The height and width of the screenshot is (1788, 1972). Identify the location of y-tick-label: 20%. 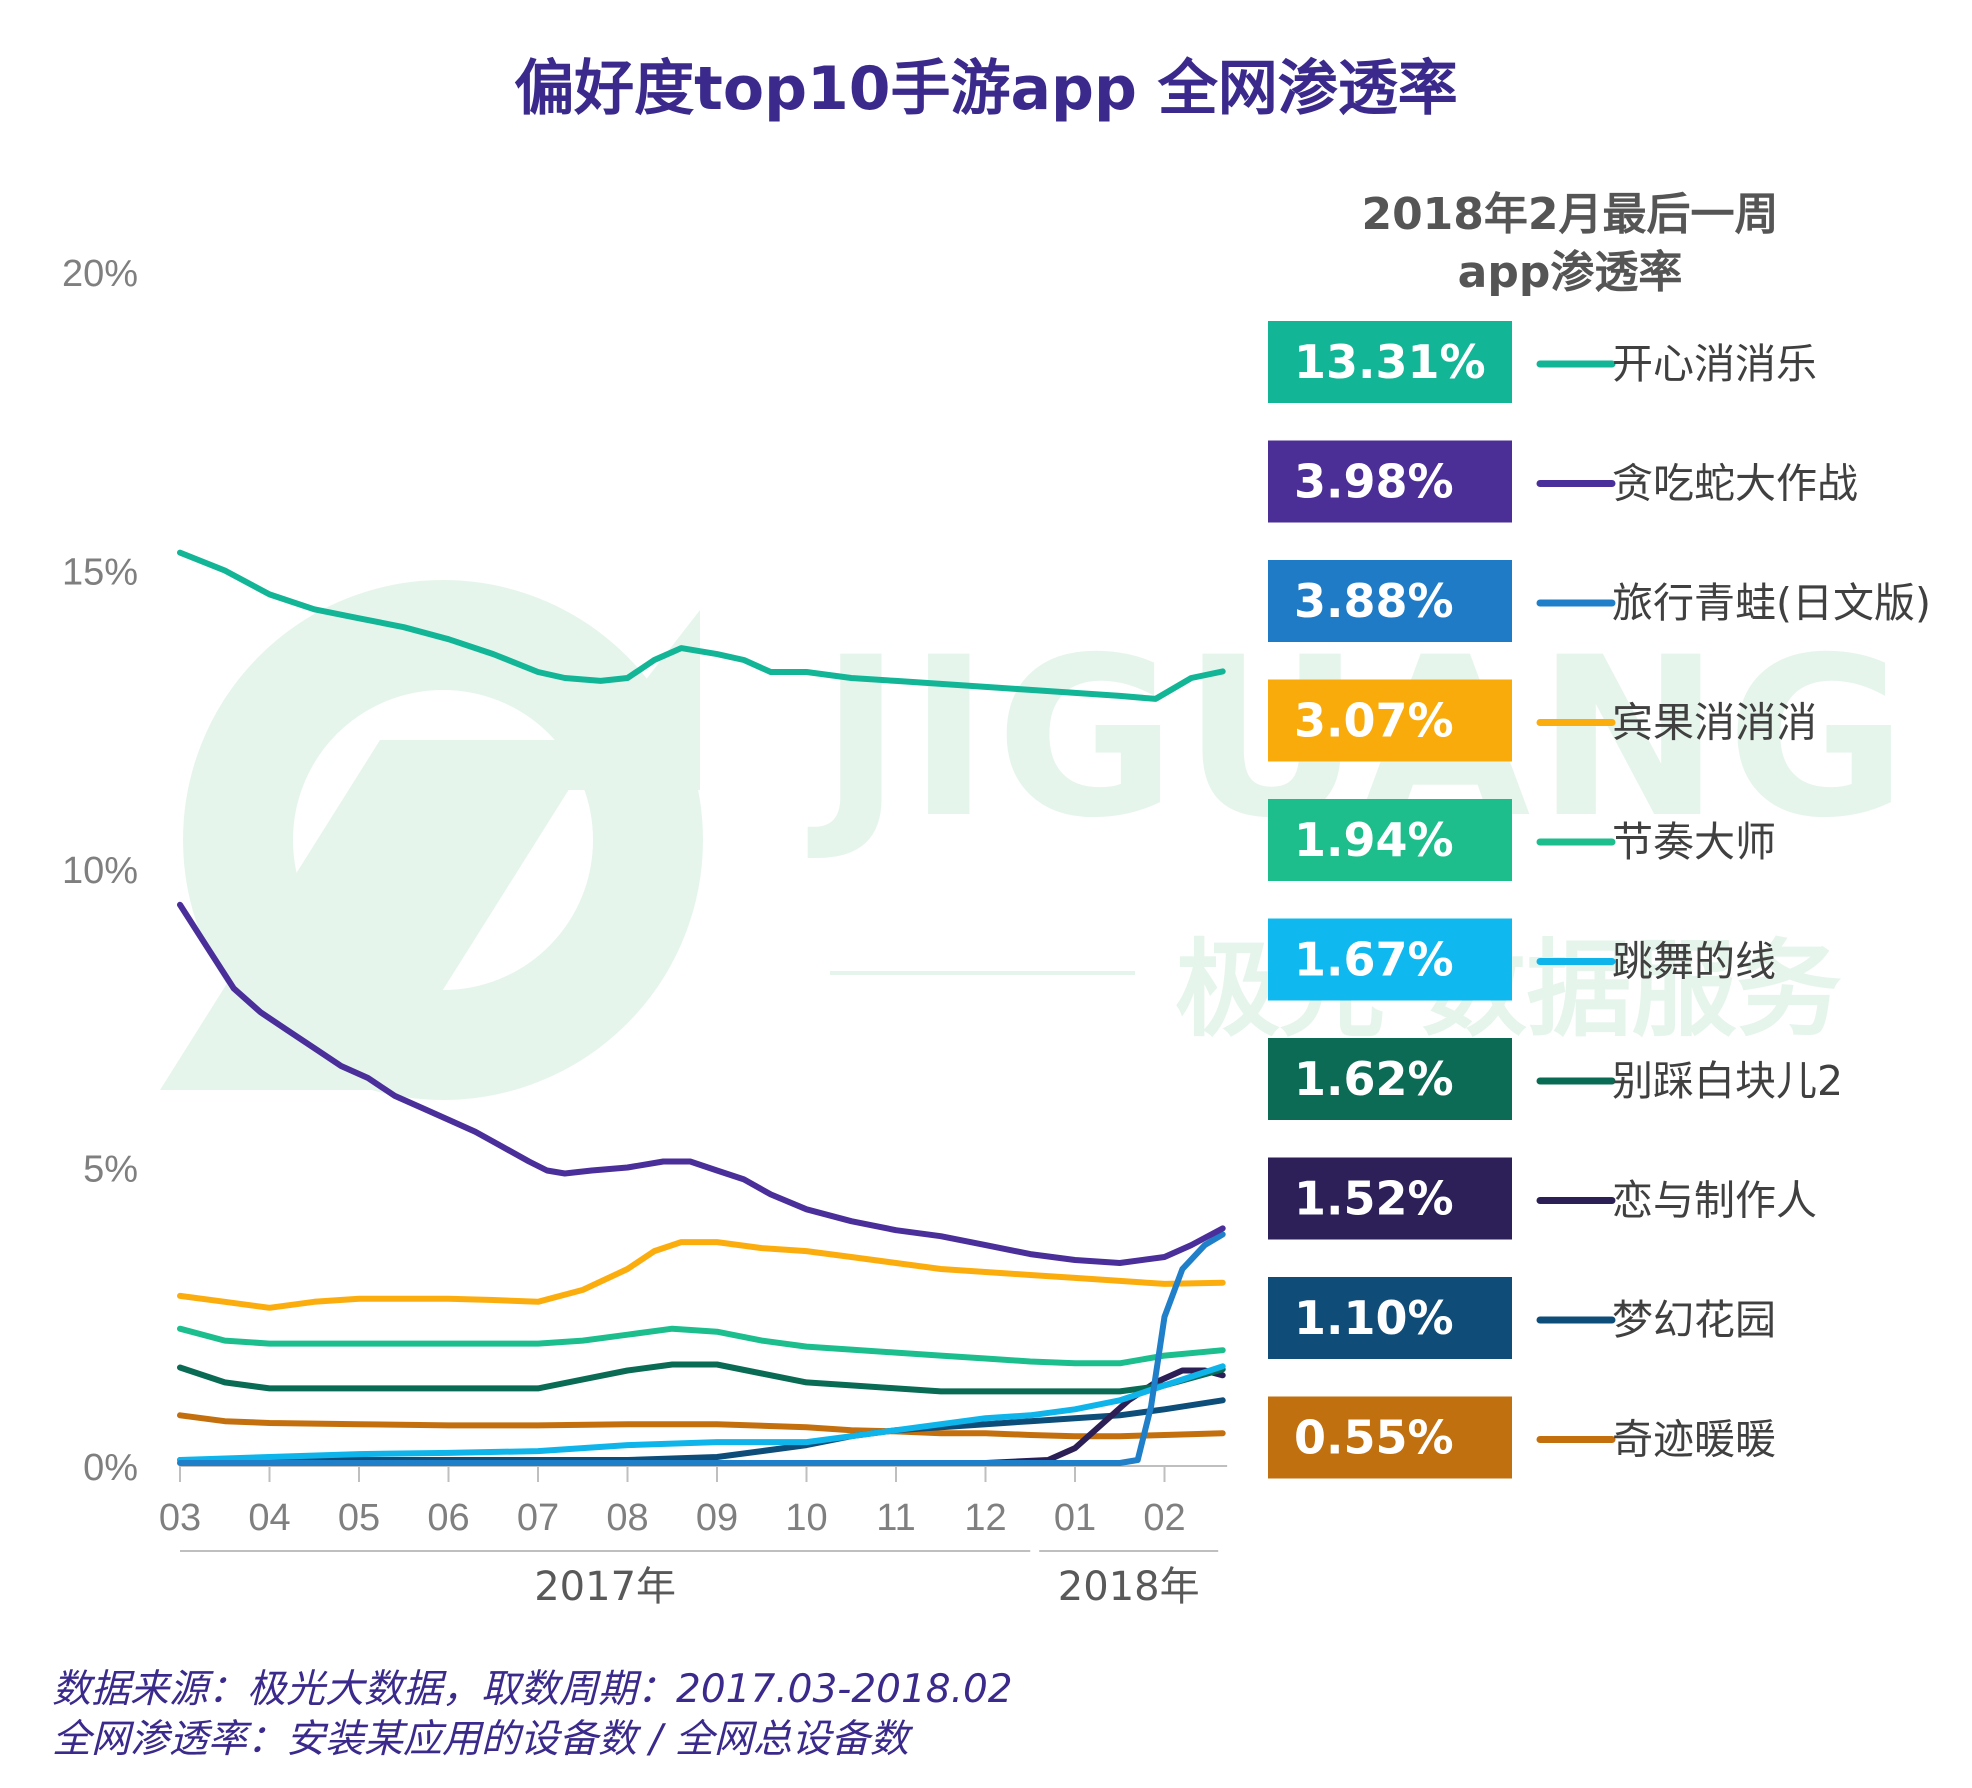
(100, 274).